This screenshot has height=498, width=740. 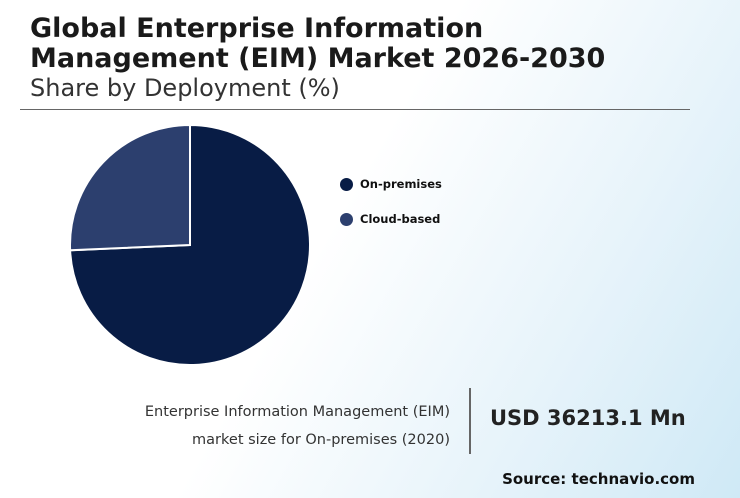 What do you see at coordinates (400, 219) in the screenshot?
I see `legend-label-cloud-based: Cloud-based` at bounding box center [400, 219].